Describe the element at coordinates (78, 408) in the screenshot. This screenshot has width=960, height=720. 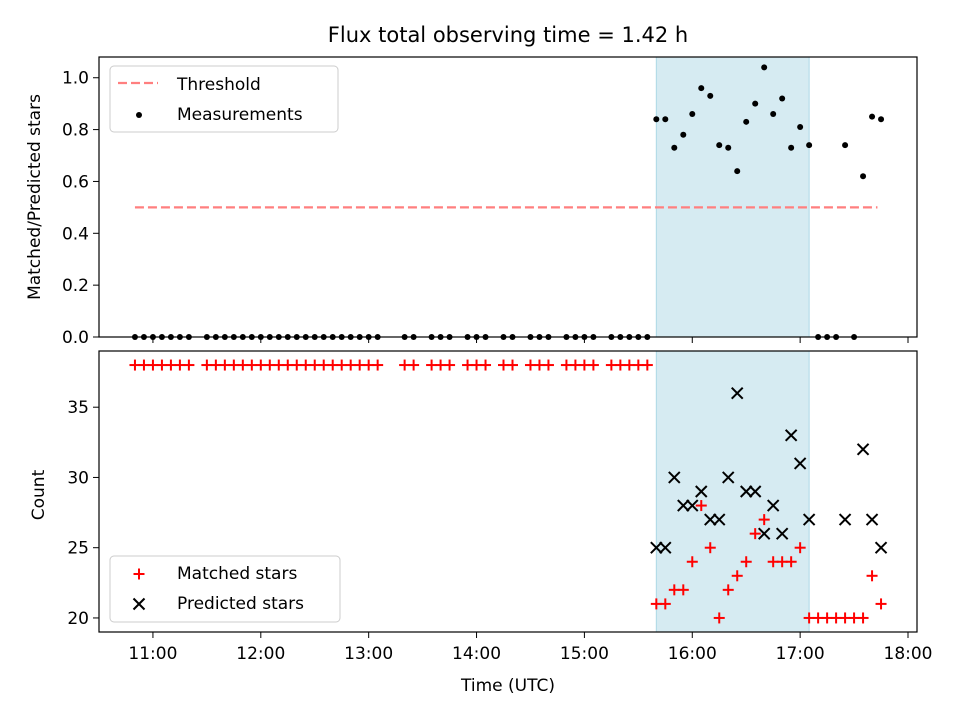
I see `bottom-ytick-label: 35` at that location.